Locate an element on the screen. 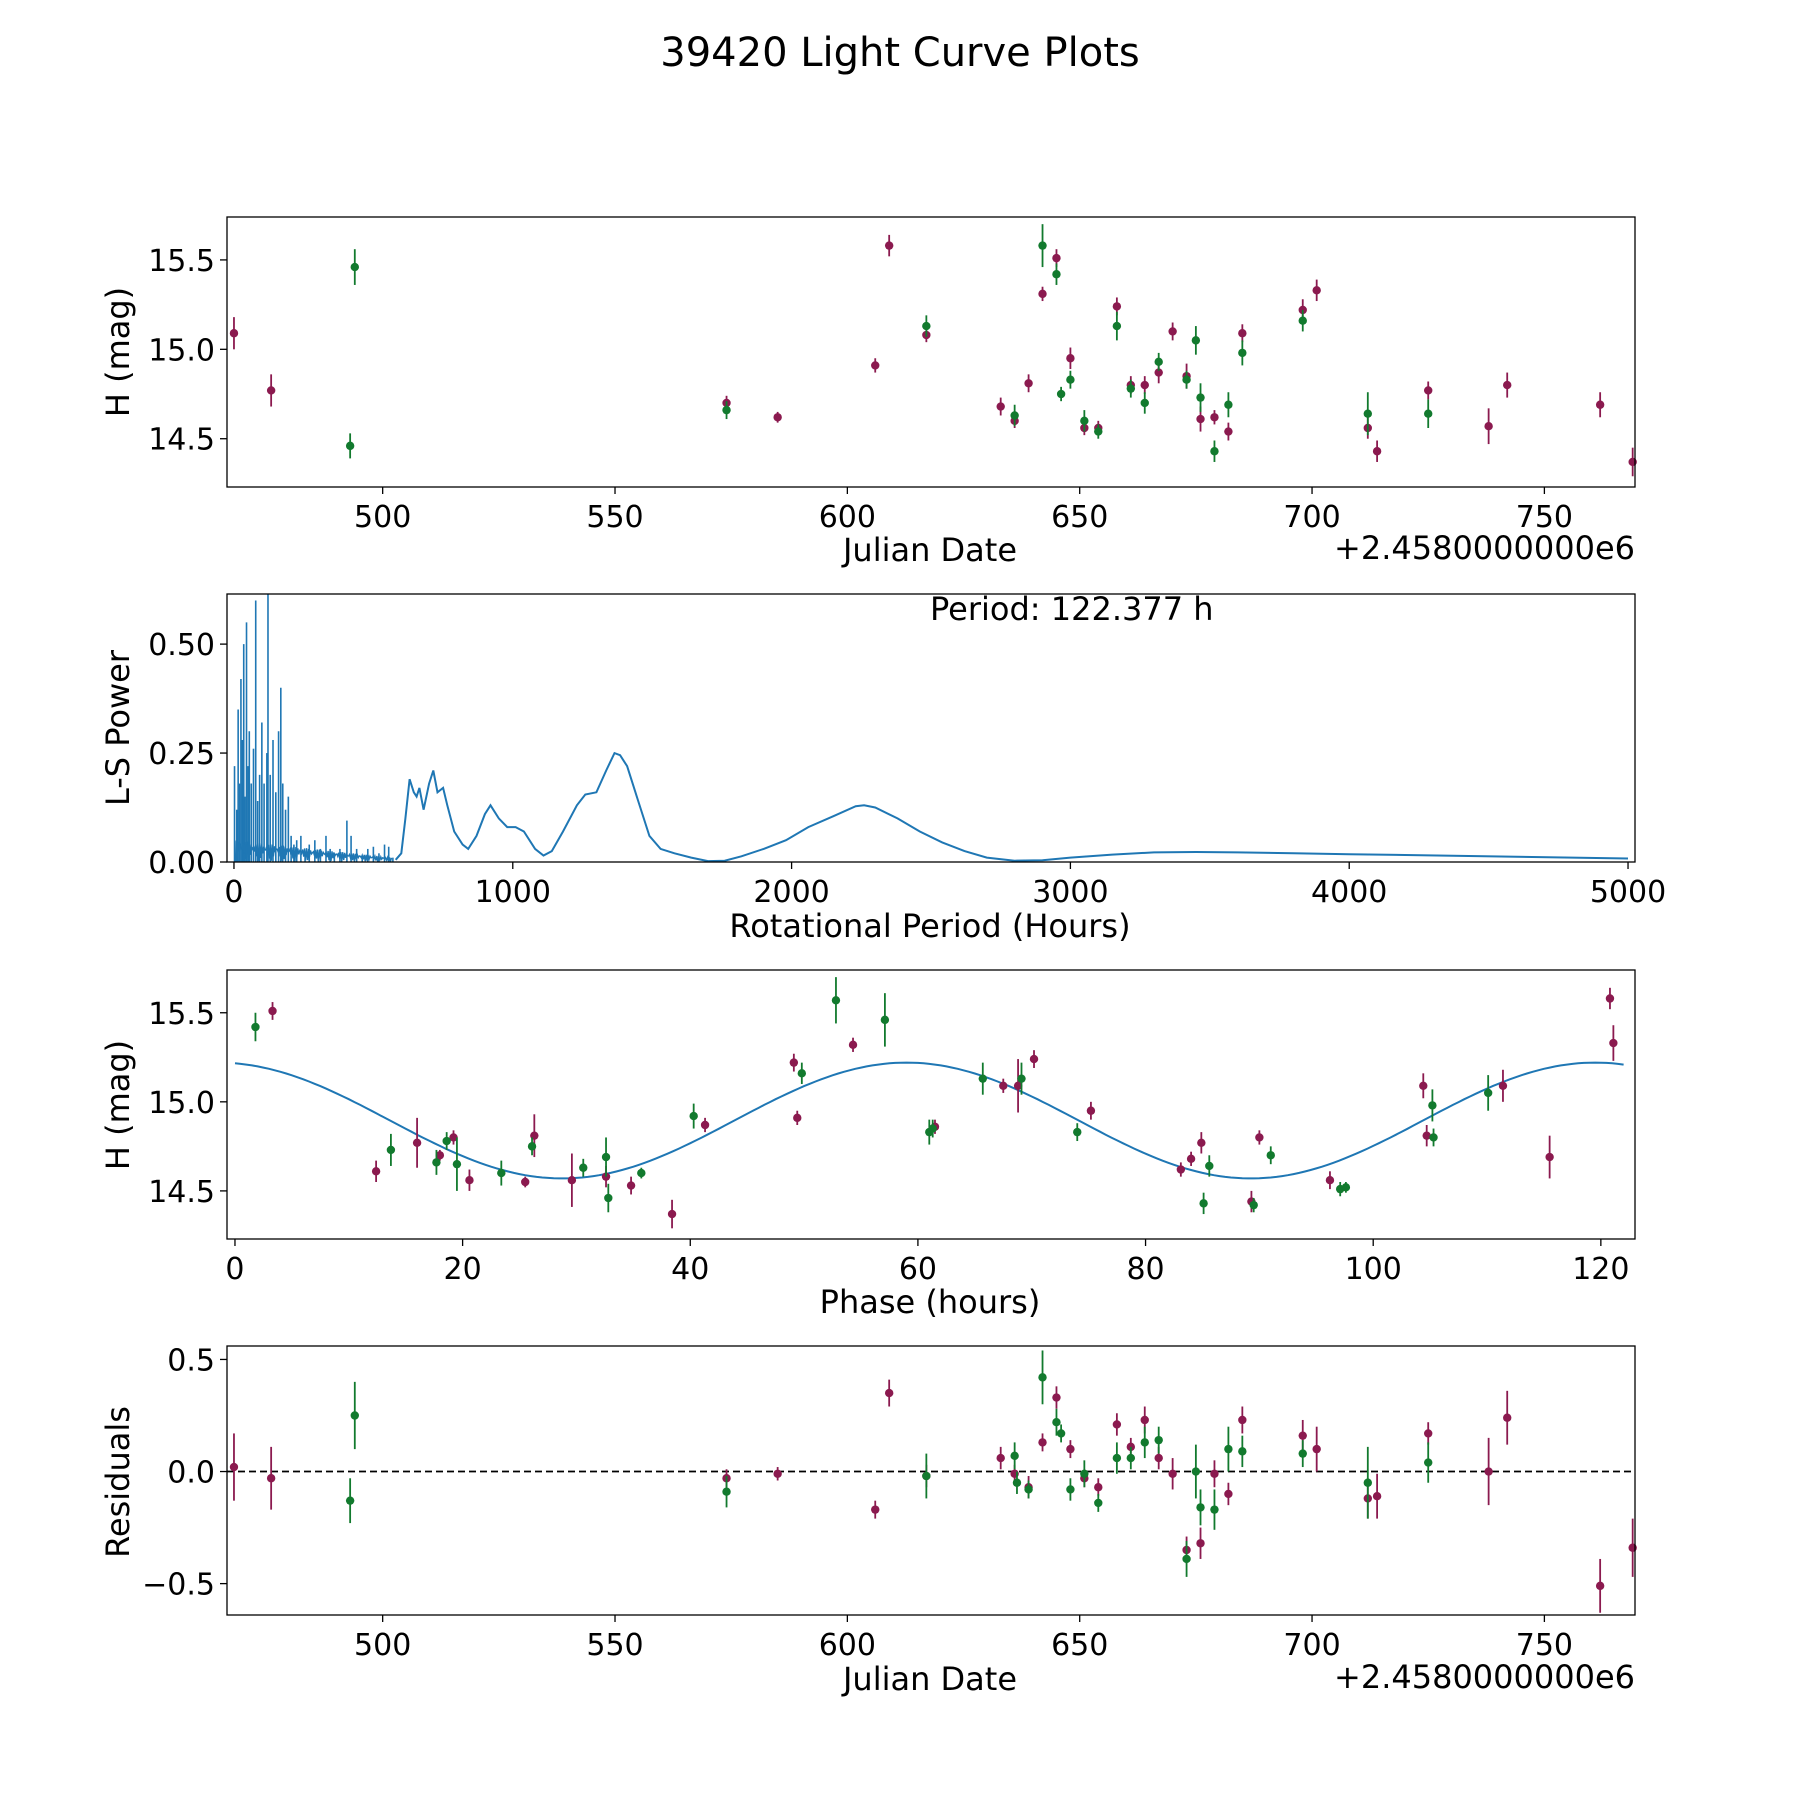 Image resolution: width=1800 pixels, height=1800 pixels. x-tick-label: 4000 is located at coordinates (1349, 892).